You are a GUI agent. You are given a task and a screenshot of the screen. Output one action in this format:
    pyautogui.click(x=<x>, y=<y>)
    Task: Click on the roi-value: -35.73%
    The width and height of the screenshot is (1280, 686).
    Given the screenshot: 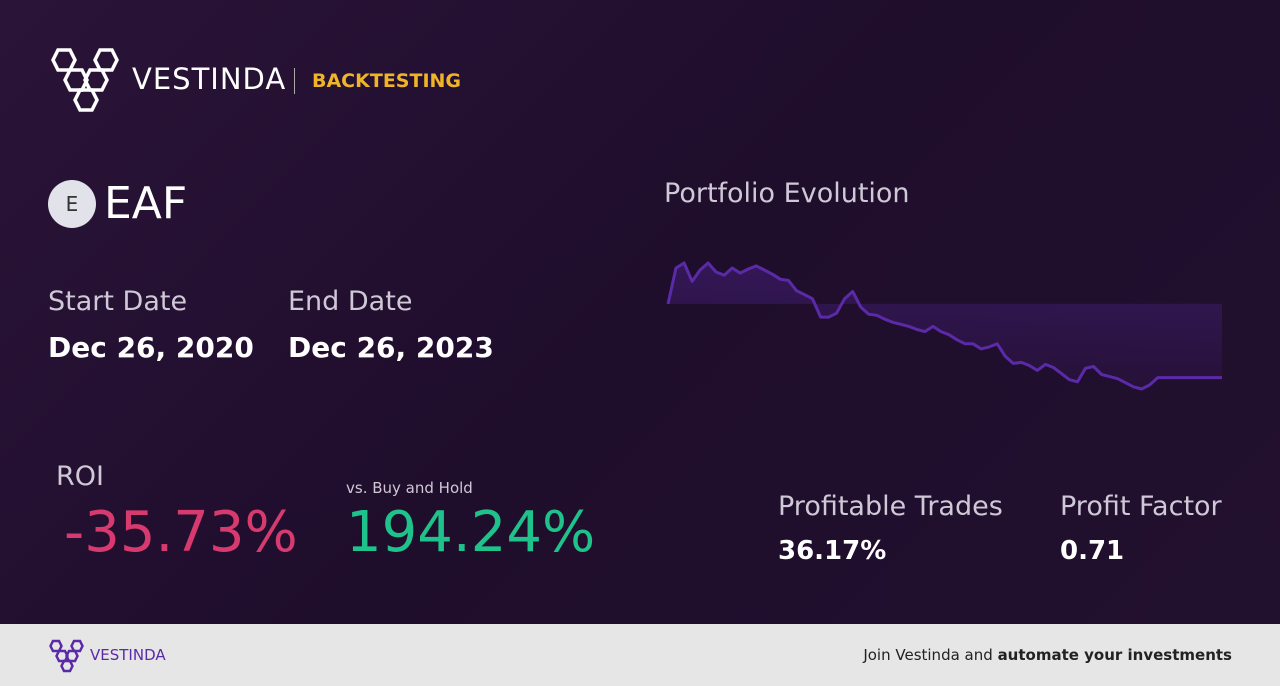 What is the action you would take?
    pyautogui.click(x=181, y=532)
    